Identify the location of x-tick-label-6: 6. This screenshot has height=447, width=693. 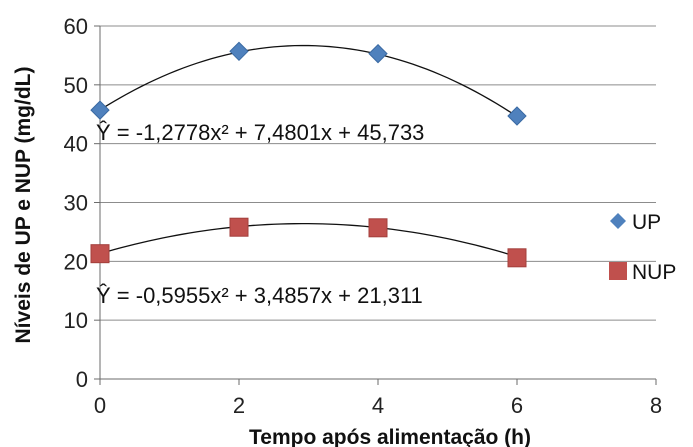
(517, 405).